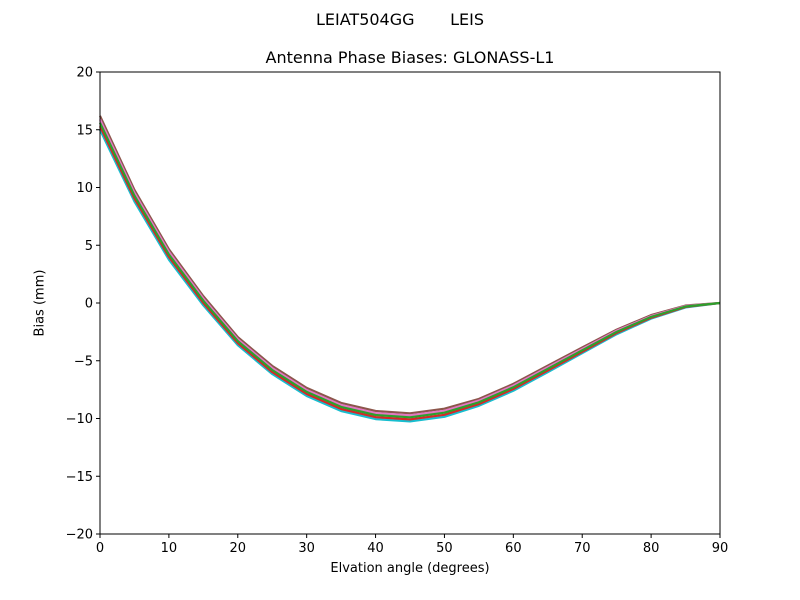 The width and height of the screenshot is (800, 600). Describe the element at coordinates (306, 548) in the screenshot. I see `x-tick-label: 30` at that location.